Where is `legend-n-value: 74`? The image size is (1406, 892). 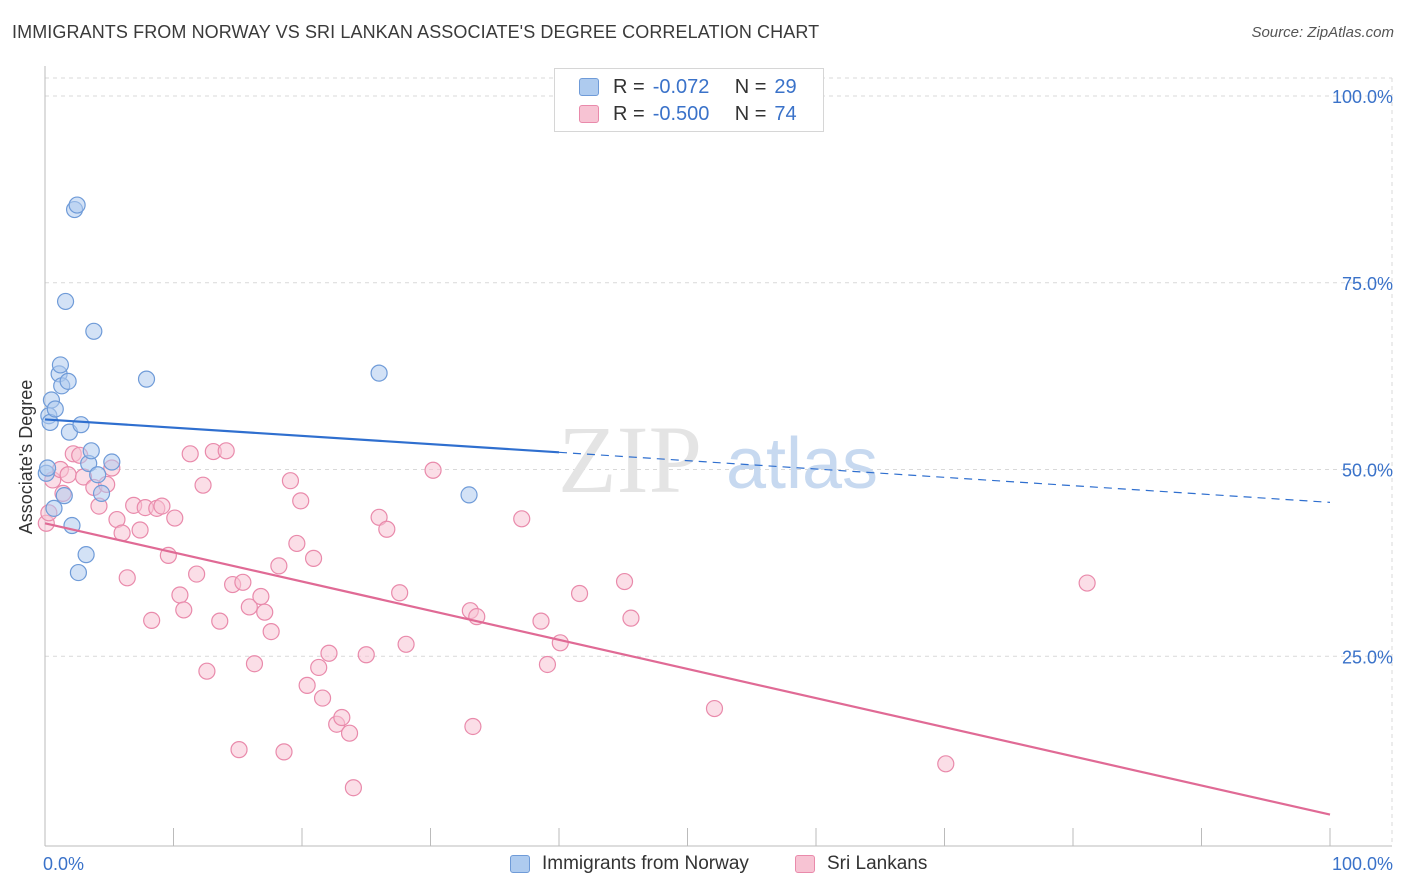 legend-n-value: 74 is located at coordinates (785, 113).